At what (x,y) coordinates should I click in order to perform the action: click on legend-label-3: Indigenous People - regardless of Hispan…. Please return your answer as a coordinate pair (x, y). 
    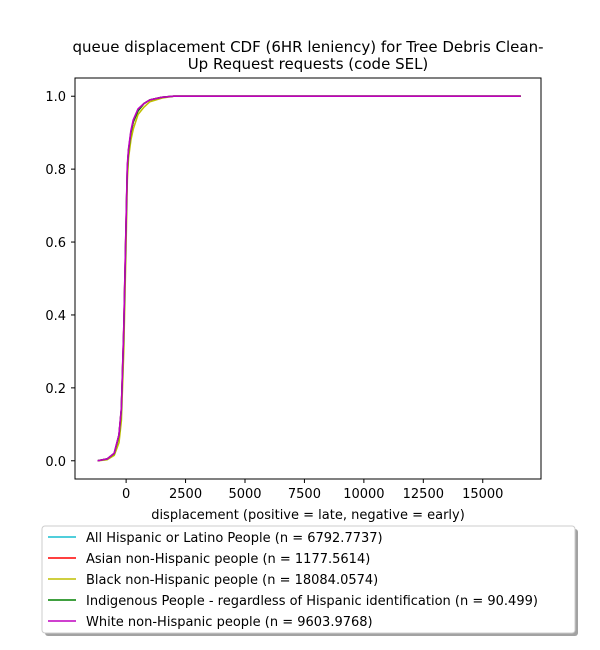
    Looking at the image, I should click on (312, 601).